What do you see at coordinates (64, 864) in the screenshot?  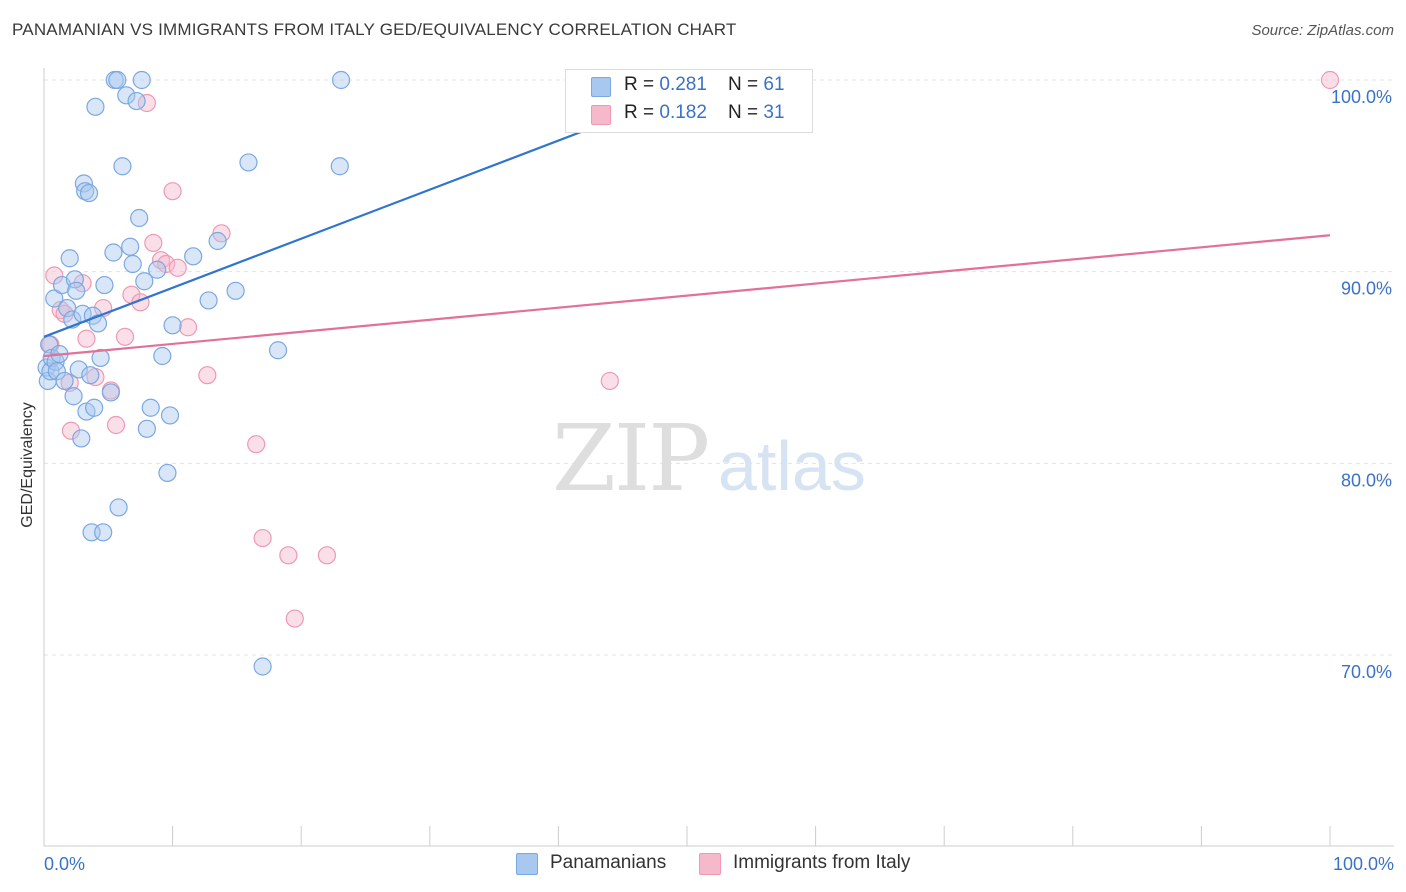 I see `x-tick-label-min: 0.0%` at bounding box center [64, 864].